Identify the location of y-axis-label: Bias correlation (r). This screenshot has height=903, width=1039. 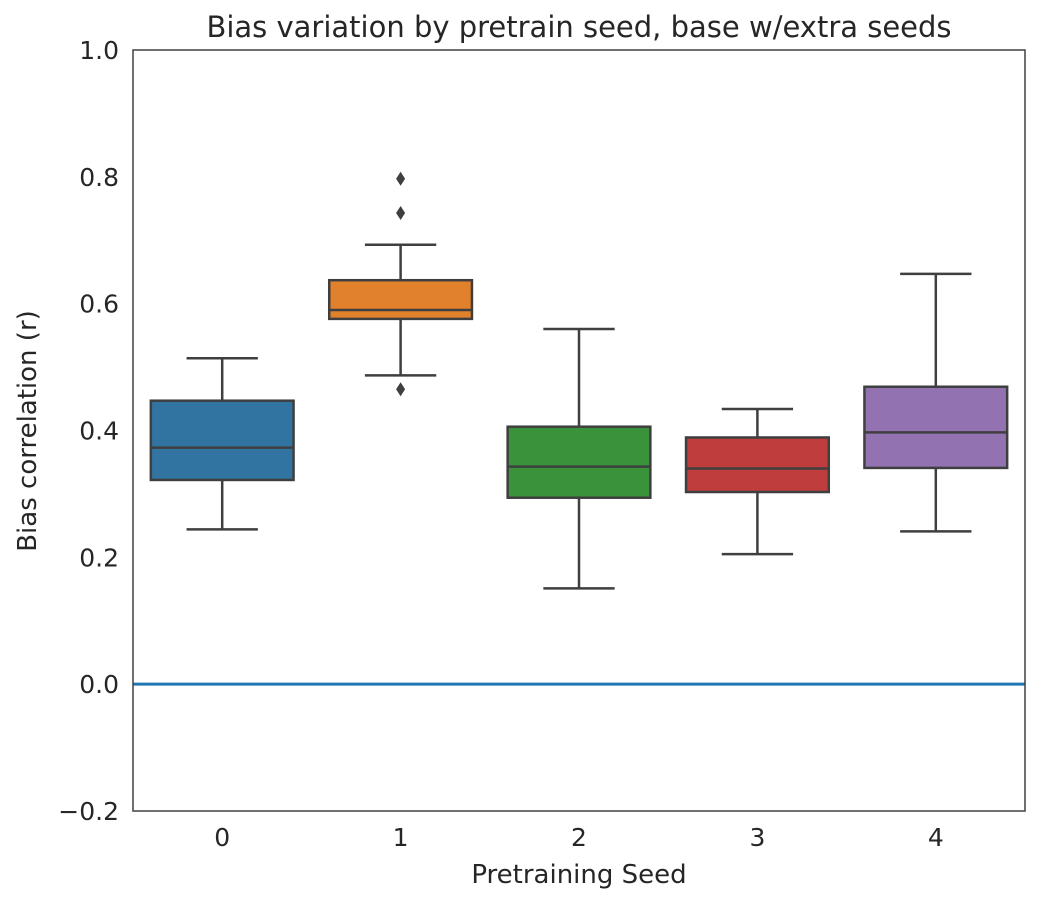
(28, 431).